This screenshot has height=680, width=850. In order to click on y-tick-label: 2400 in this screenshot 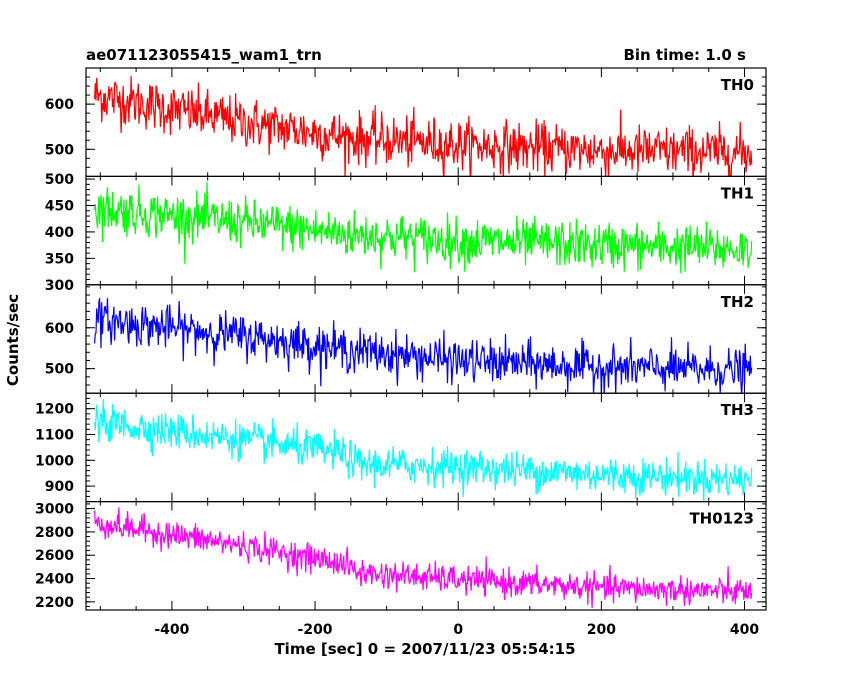, I will do `click(54, 580)`.